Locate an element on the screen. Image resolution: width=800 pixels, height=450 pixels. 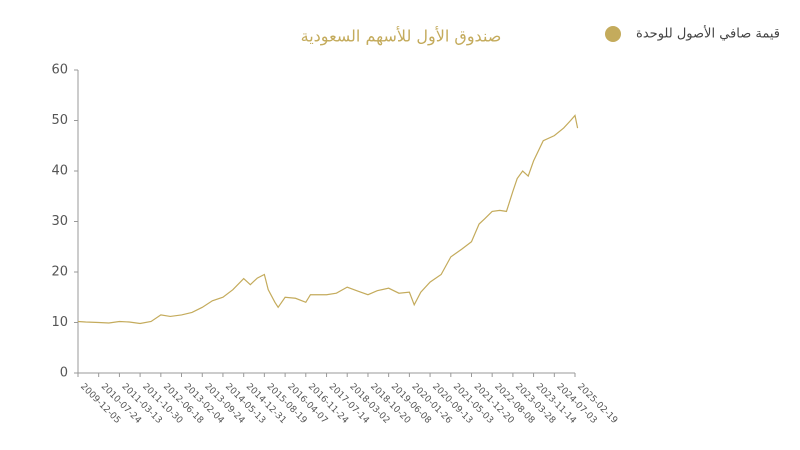
legend-label: قيمة صافي الأصول للوحدة is located at coordinates (708, 33).